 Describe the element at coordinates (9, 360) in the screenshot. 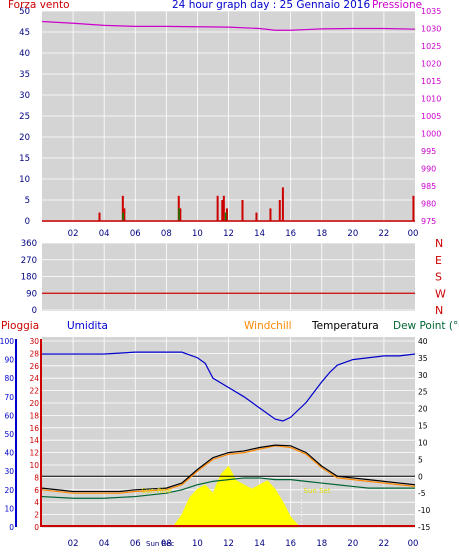

I see `humidity-tick-label: 90` at that location.